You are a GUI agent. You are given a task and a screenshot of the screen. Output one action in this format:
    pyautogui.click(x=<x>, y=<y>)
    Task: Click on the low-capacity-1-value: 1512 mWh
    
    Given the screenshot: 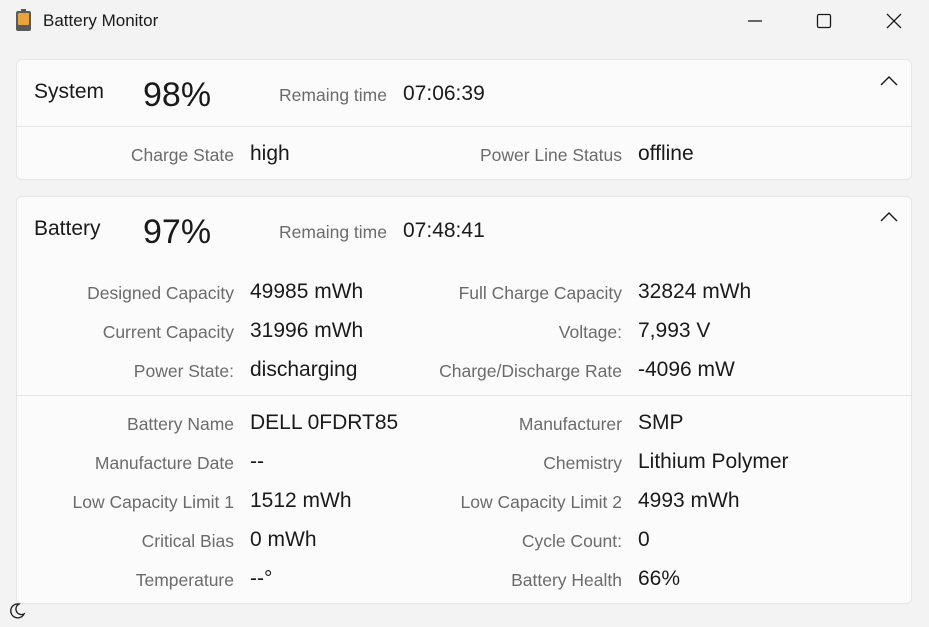 What is the action you would take?
    pyautogui.click(x=301, y=500)
    